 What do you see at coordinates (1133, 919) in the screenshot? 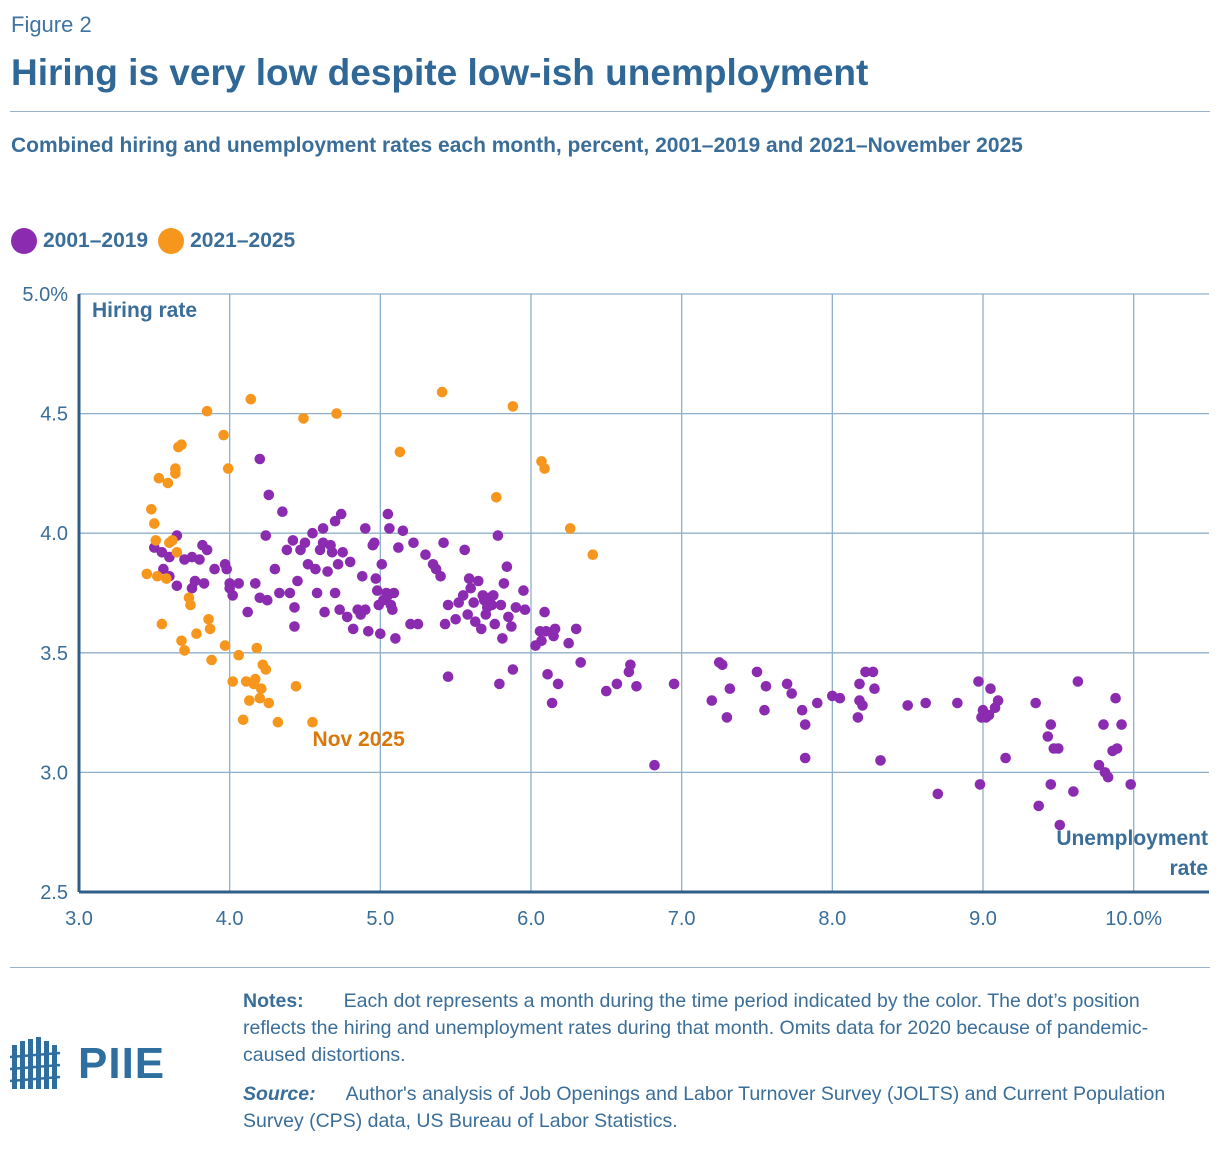
I see `x-tick-label: 10.0%` at bounding box center [1133, 919].